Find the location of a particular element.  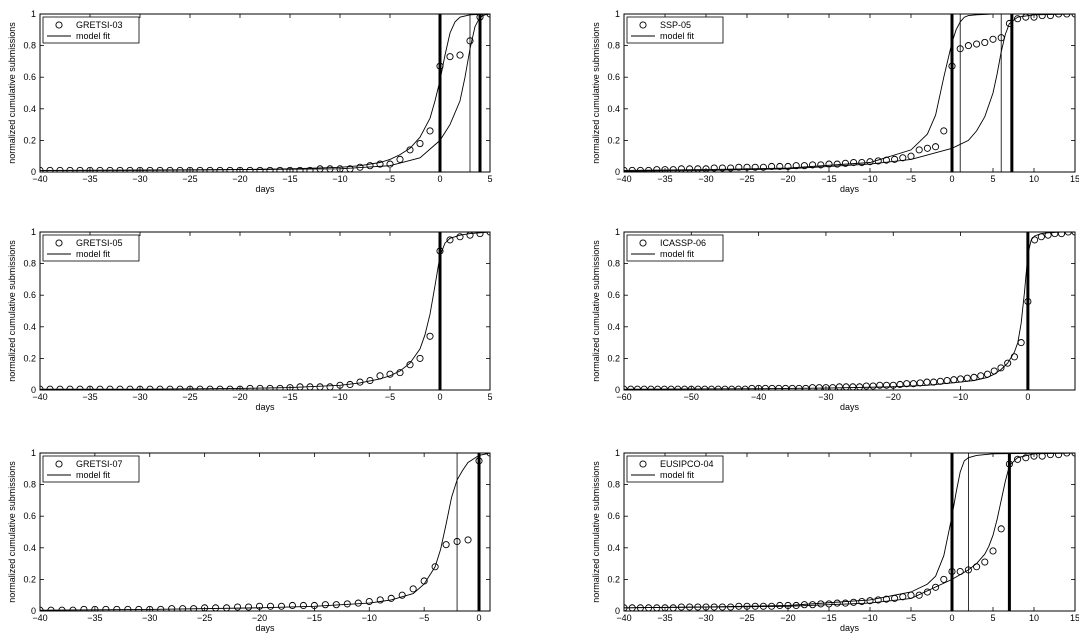

legend-label-observed: GRETSI-03 is located at coordinates (99, 25).